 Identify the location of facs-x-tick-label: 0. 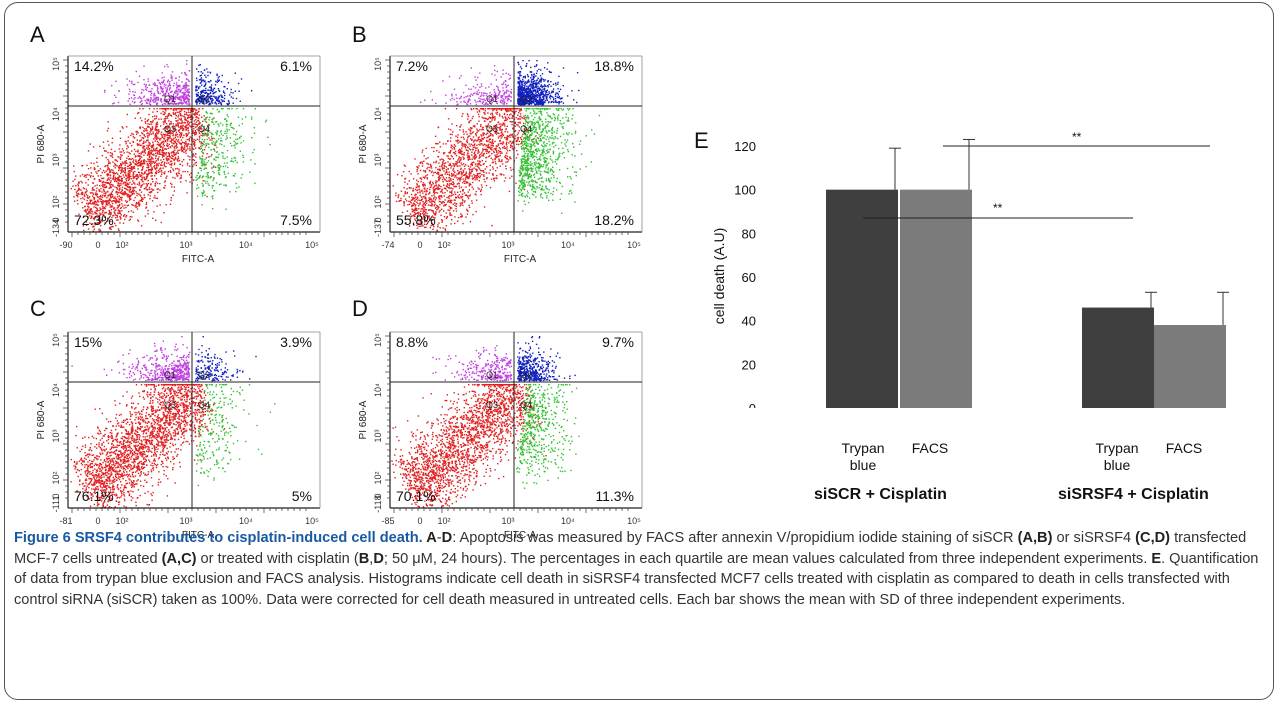
(419, 245).